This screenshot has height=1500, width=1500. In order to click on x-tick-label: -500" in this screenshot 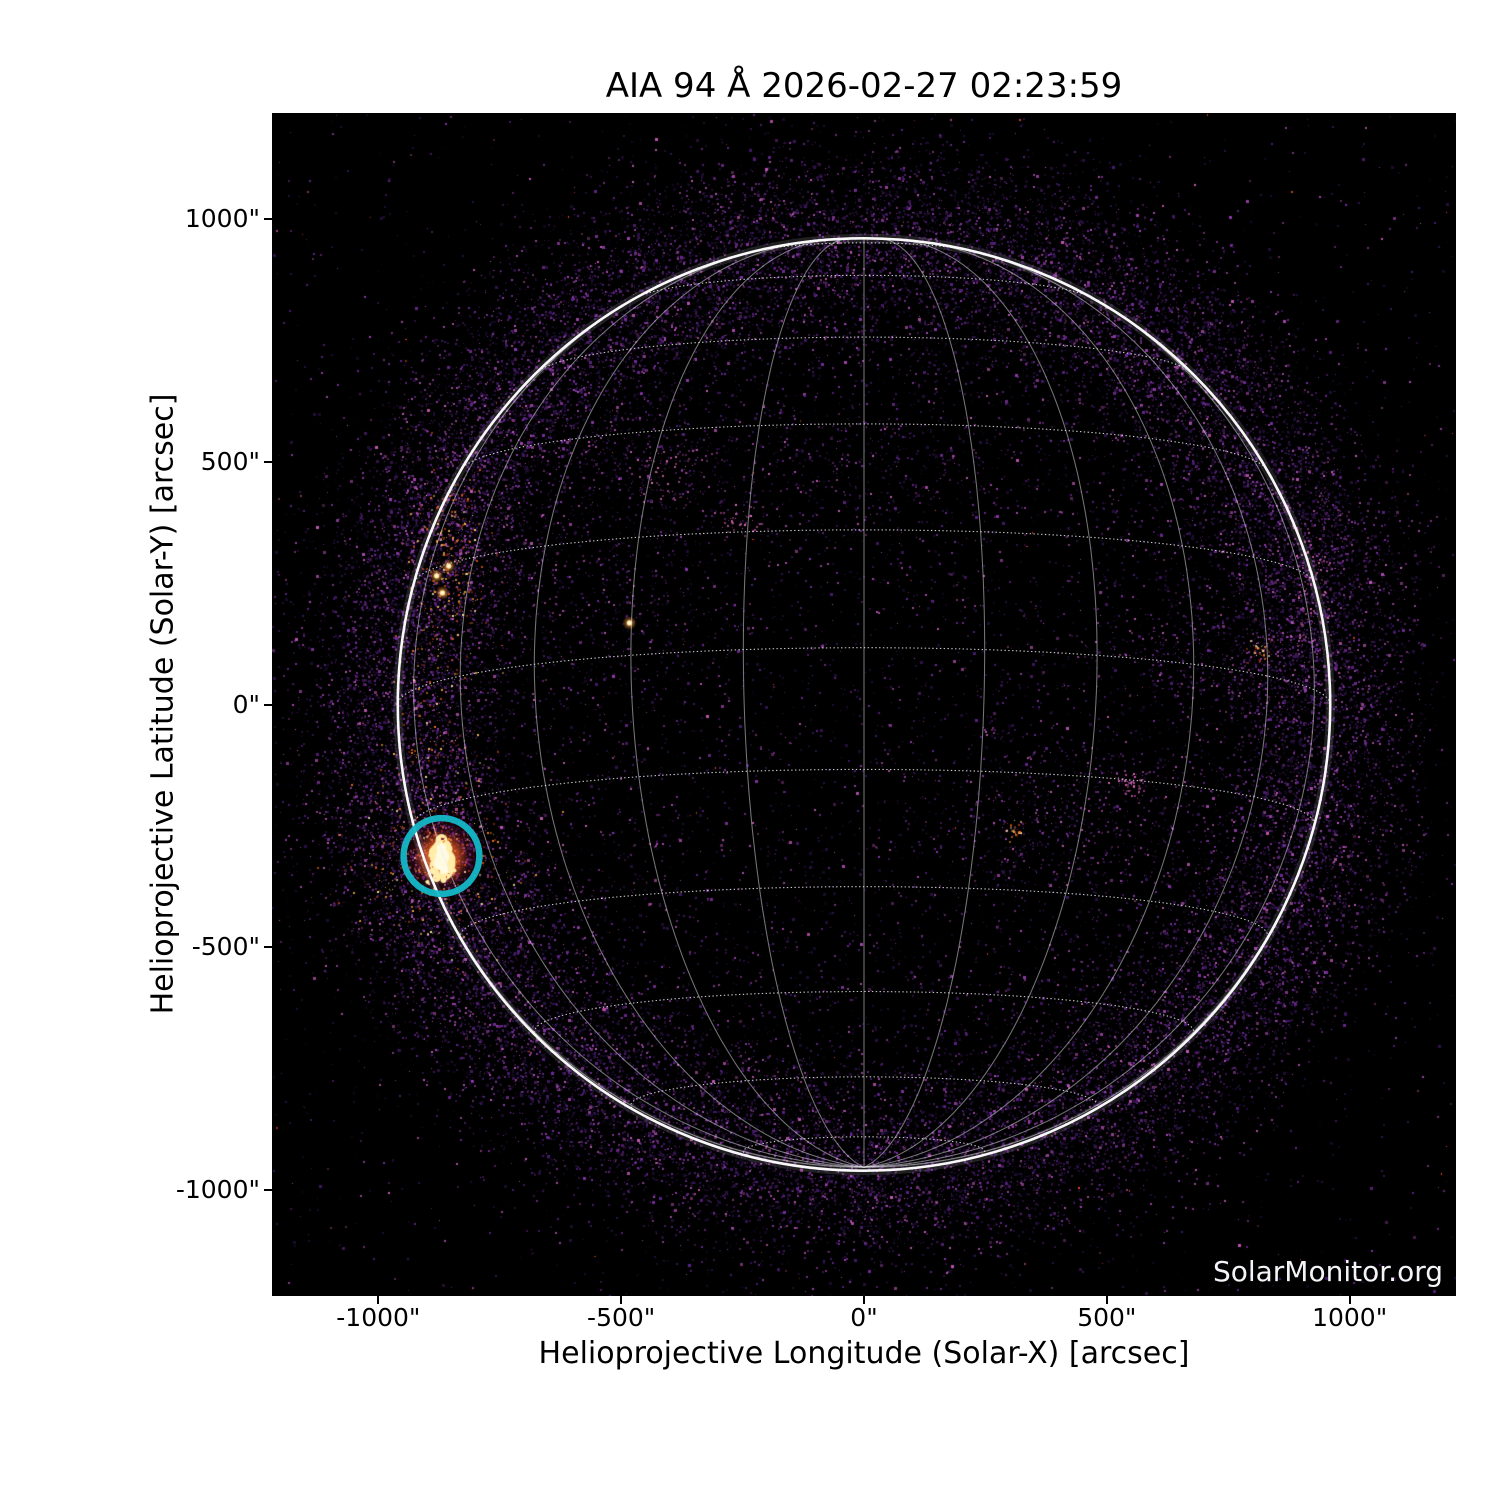, I will do `click(621, 1317)`.